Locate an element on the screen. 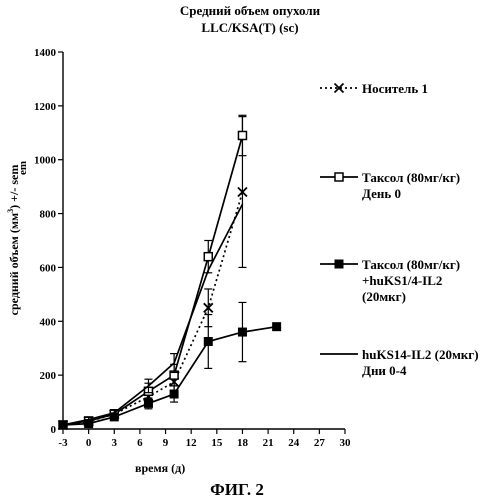 The image size is (495, 500). legend-item-1: Носитель 1 is located at coordinates (374, 88).